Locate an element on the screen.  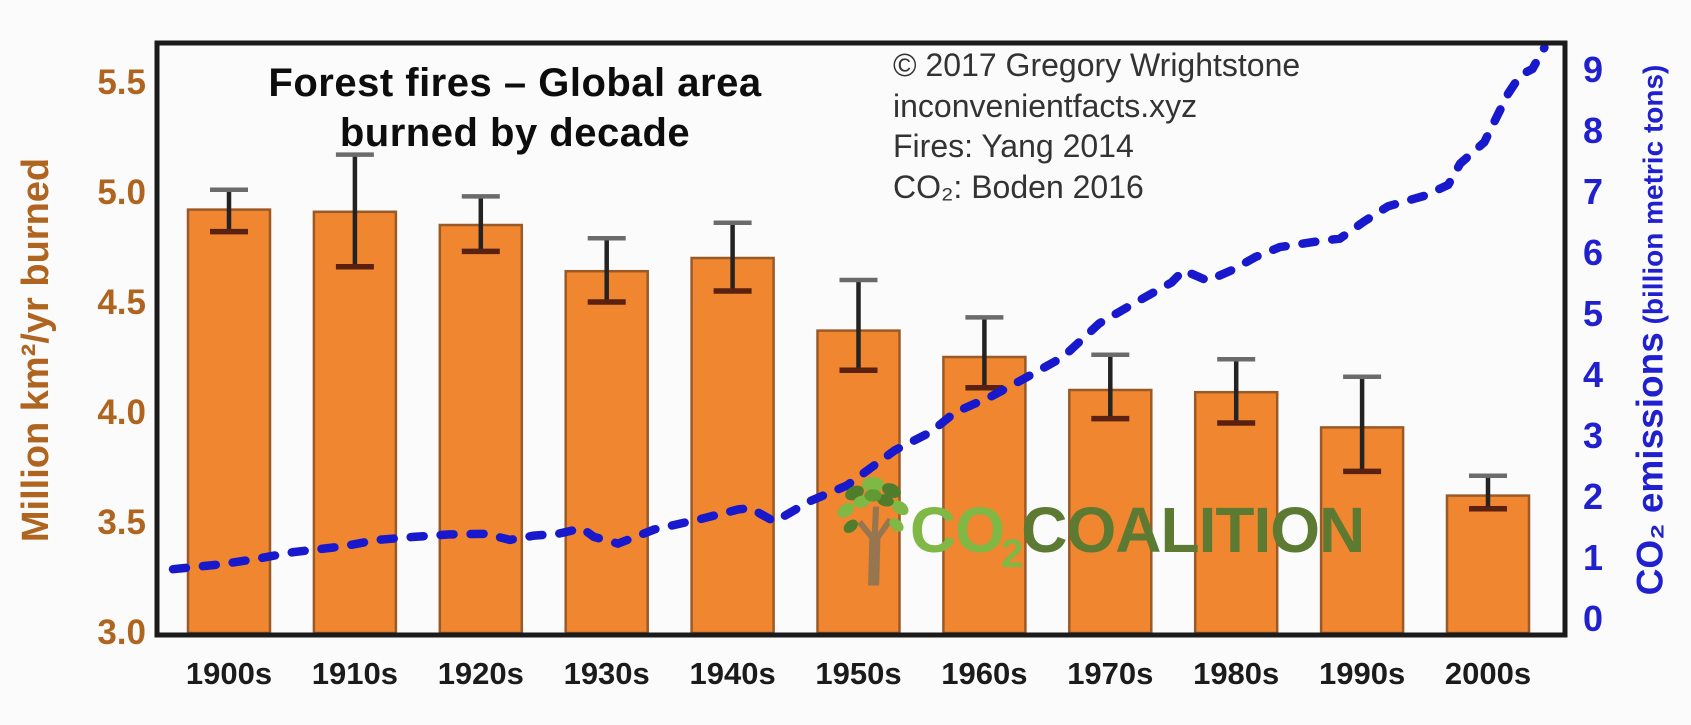
bar-1970s is located at coordinates (1110, 511).